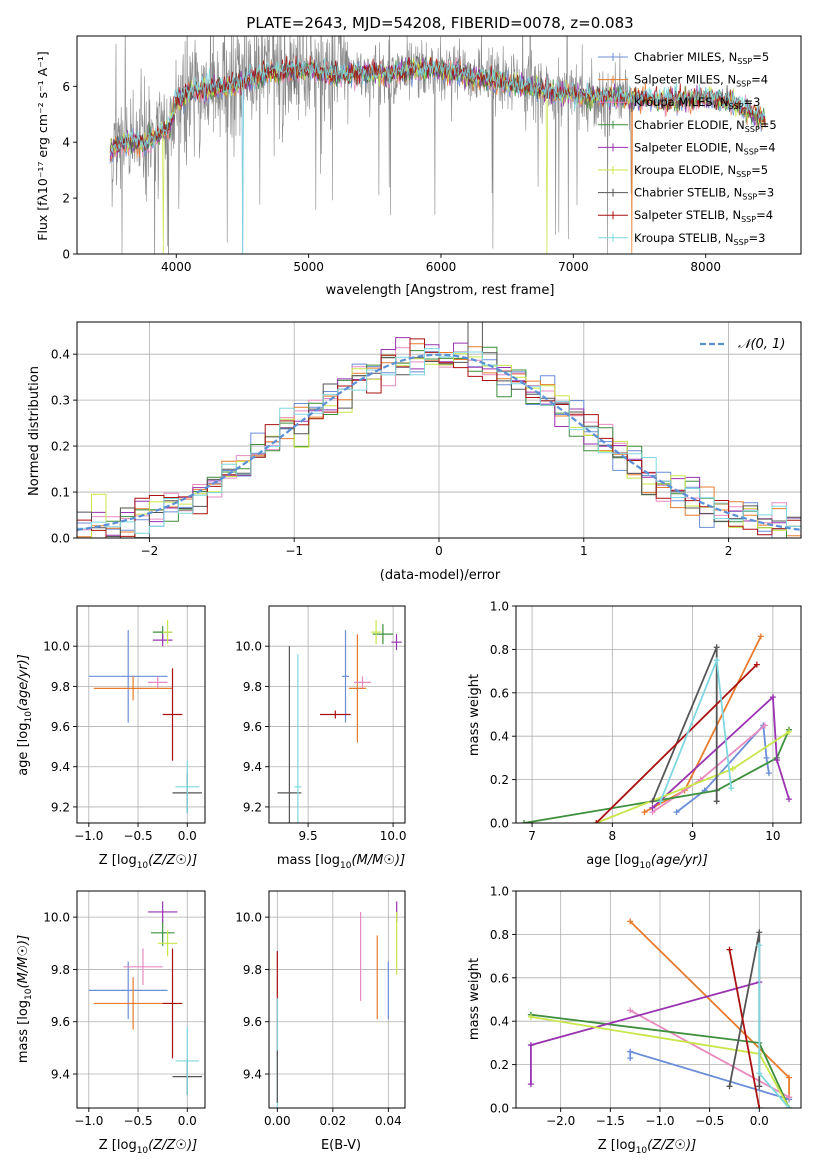 The image size is (819, 1170). Describe the element at coordinates (60, 493) in the screenshot. I see `residuals-ytick-label: 0.1` at that location.